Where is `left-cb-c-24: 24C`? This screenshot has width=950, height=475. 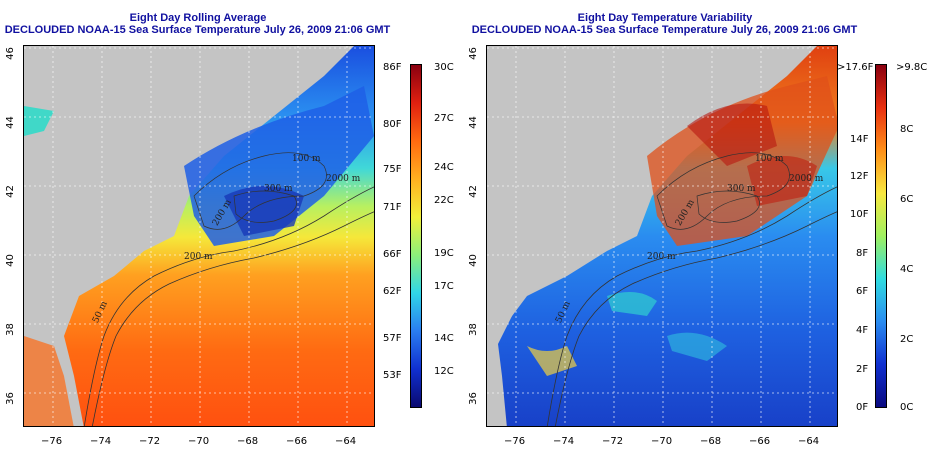 left-cb-c-24: 24C is located at coordinates (444, 167).